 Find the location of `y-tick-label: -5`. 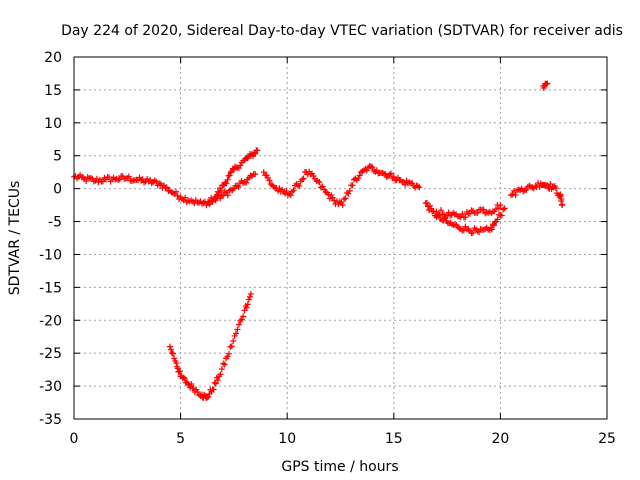

y-tick-label: -5 is located at coordinates (55, 223).